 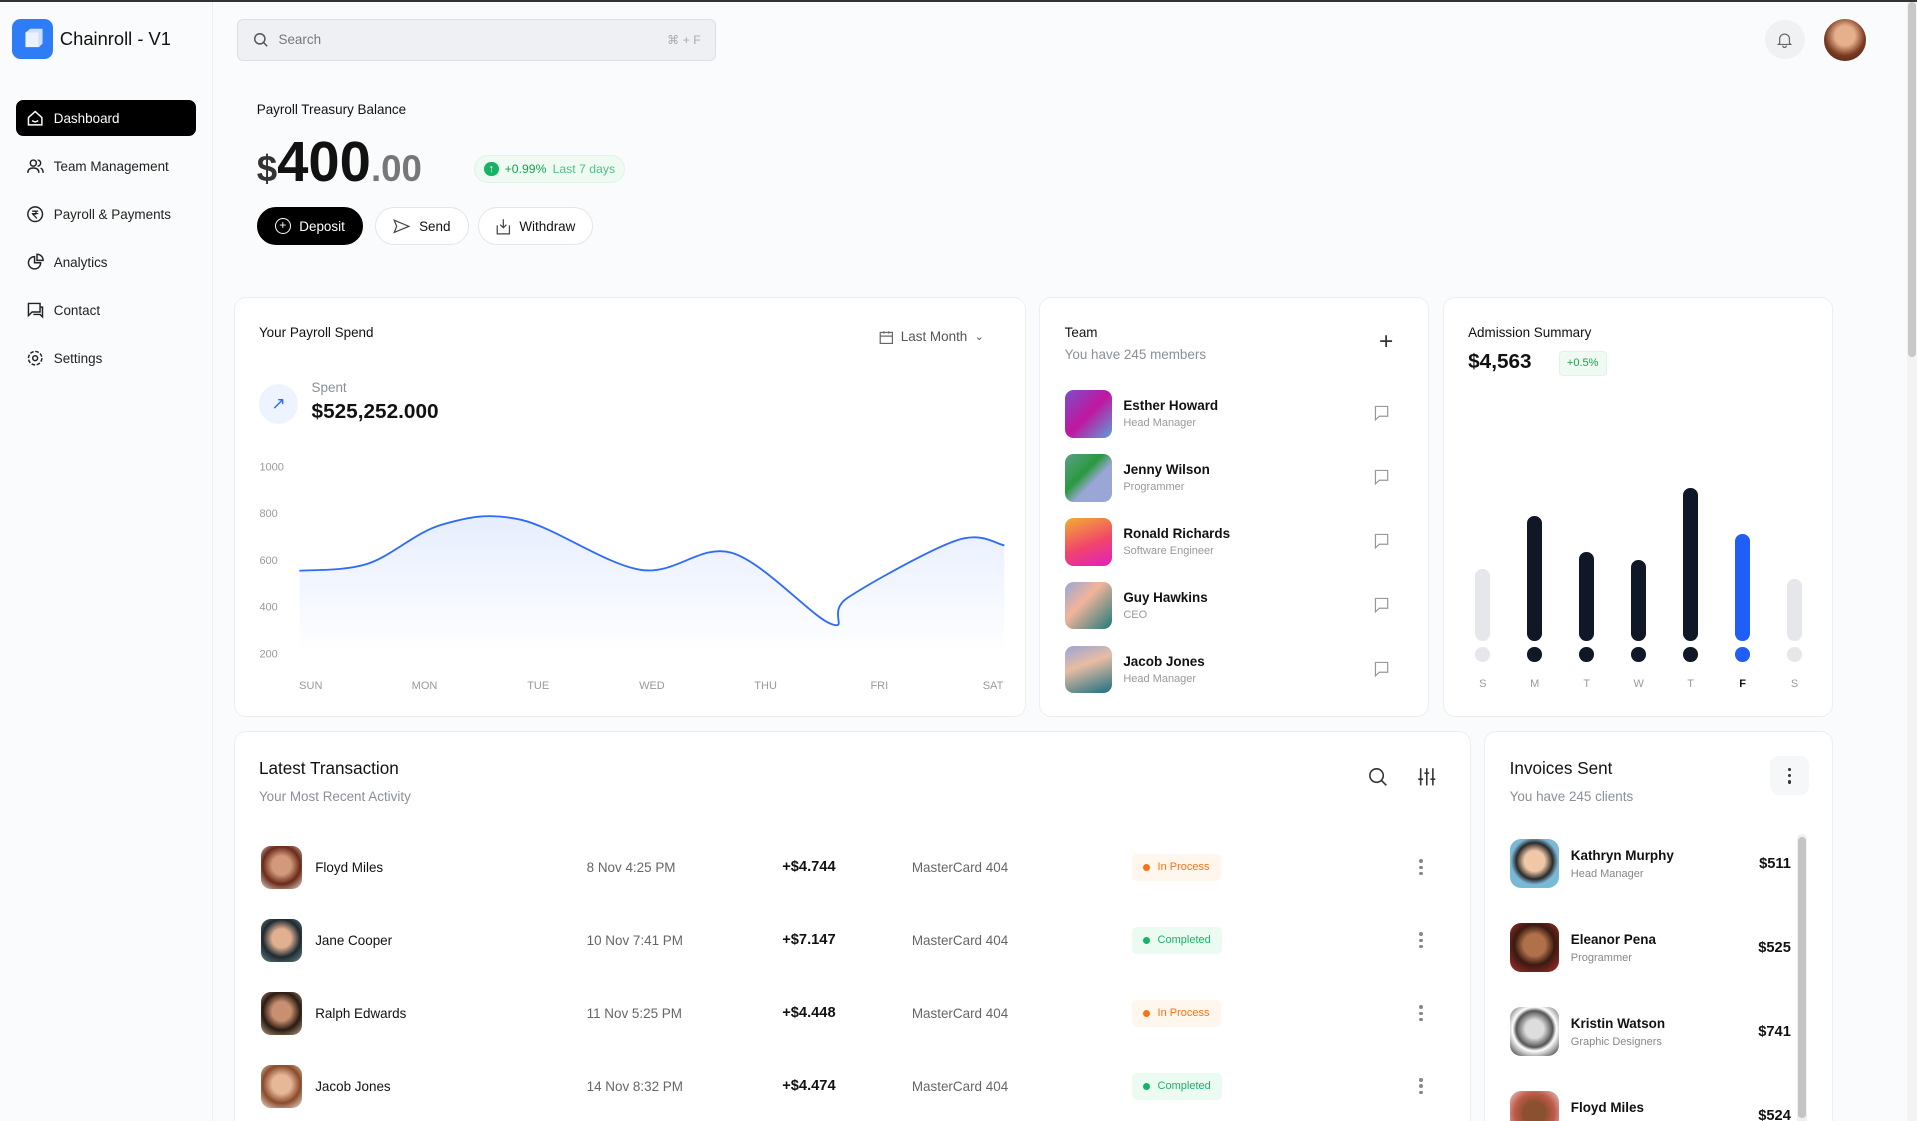 I want to click on notification-button, so click(x=1785, y=40).